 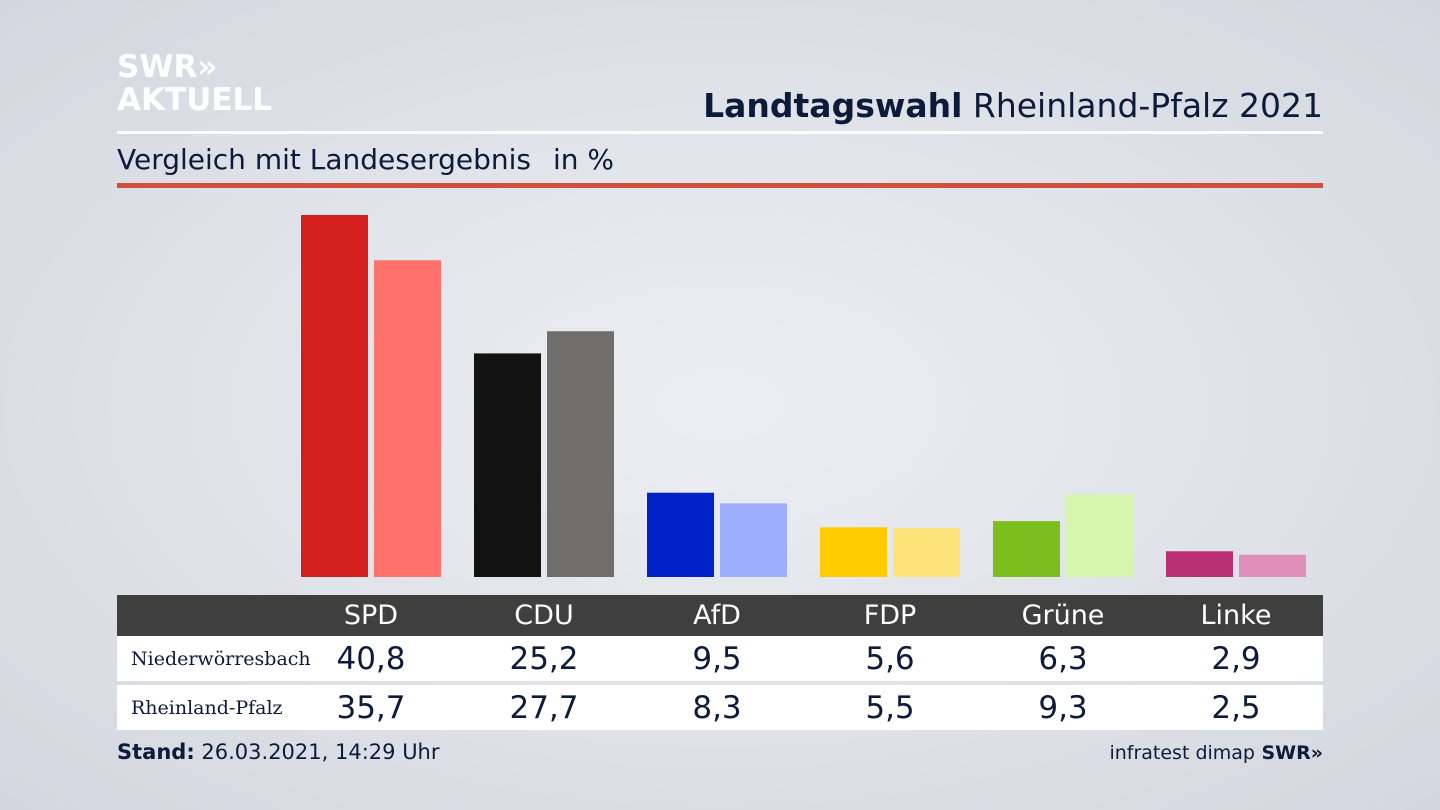 I want to click on stand-timestamp: Stand: 26.03.2021, 14:29 Uhr, so click(x=278, y=752).